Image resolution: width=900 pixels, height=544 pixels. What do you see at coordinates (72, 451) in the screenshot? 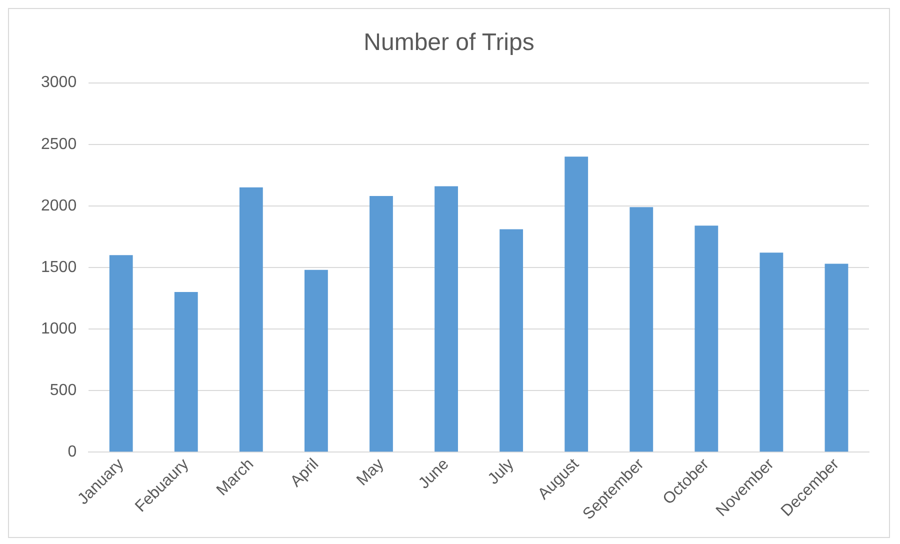
I see `y-tick-label: 0` at bounding box center [72, 451].